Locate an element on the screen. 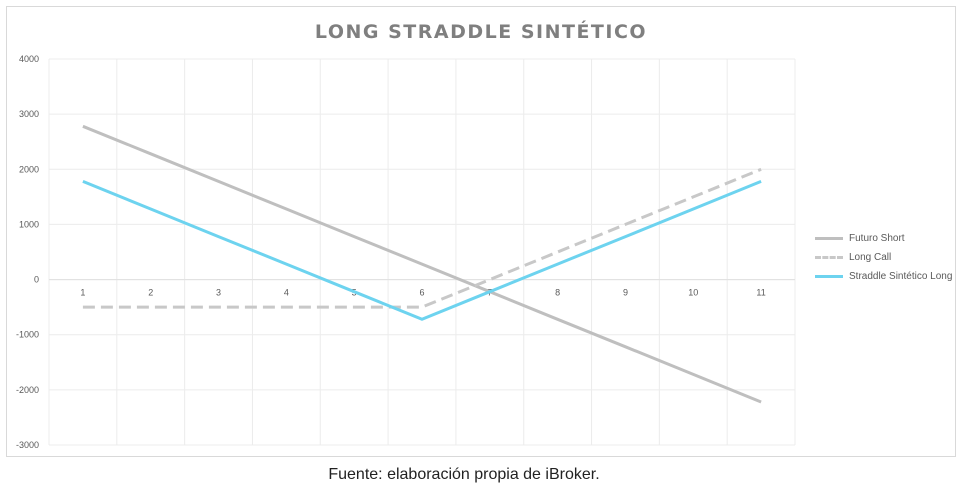 This screenshot has width=968, height=494. legend-label: Straddle Sintético Long is located at coordinates (901, 276).